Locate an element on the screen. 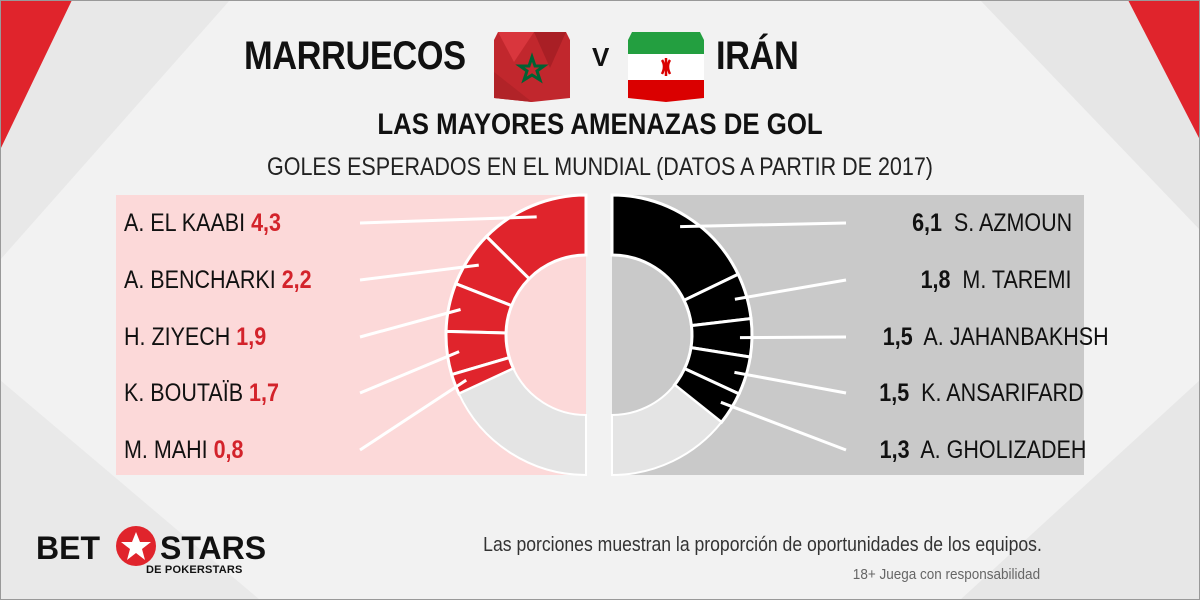  morocco-player-row: M. MAHI 0,8 is located at coordinates (241, 450).